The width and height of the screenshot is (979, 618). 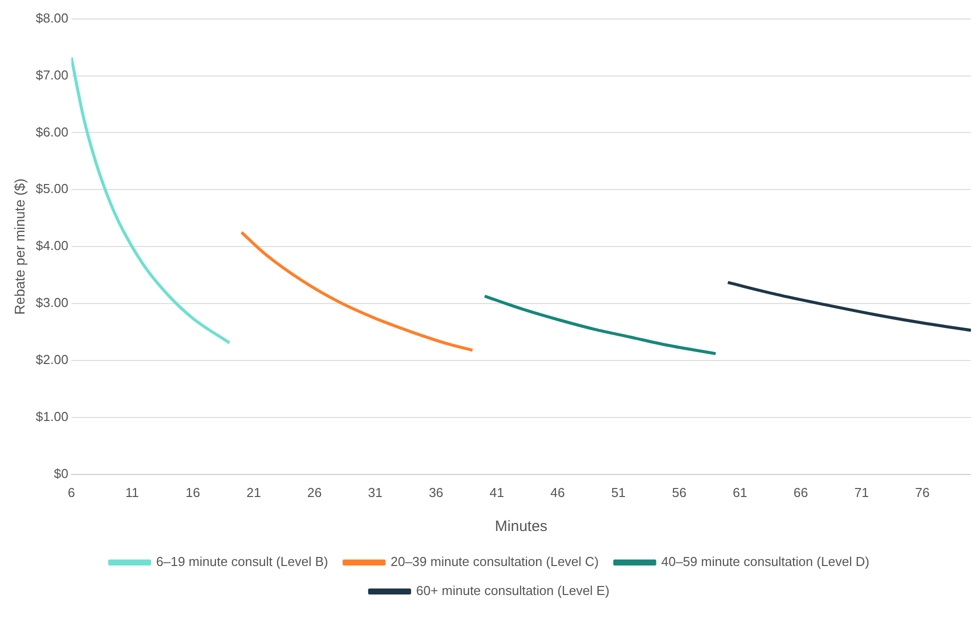 I want to click on x-tick-label: 61, so click(x=740, y=492).